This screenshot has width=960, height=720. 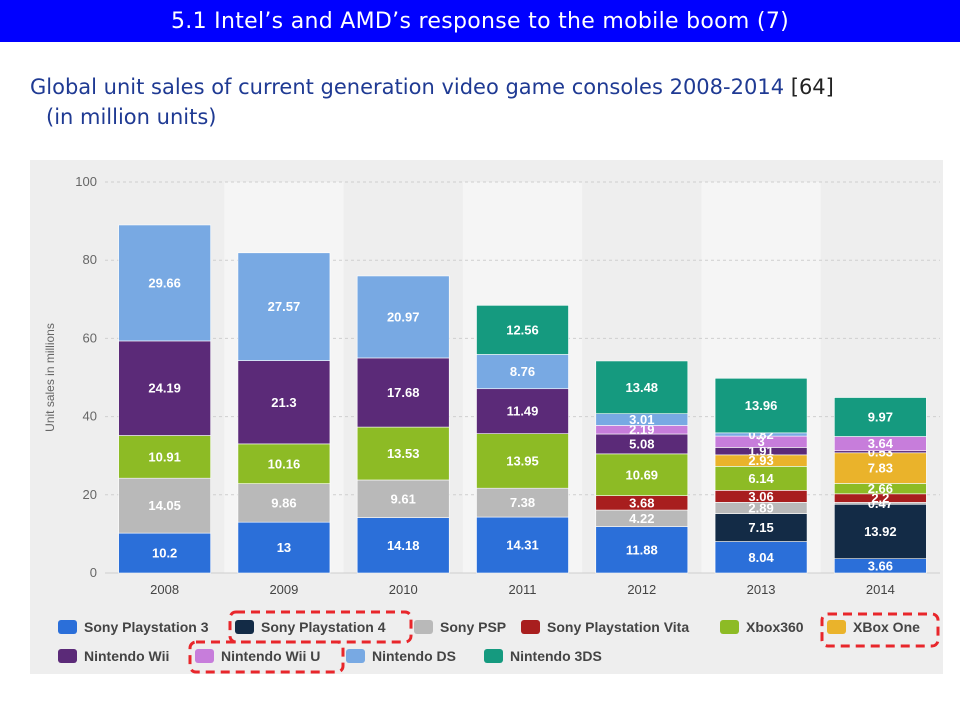 I want to click on data-label: 3.68, so click(x=641, y=502).